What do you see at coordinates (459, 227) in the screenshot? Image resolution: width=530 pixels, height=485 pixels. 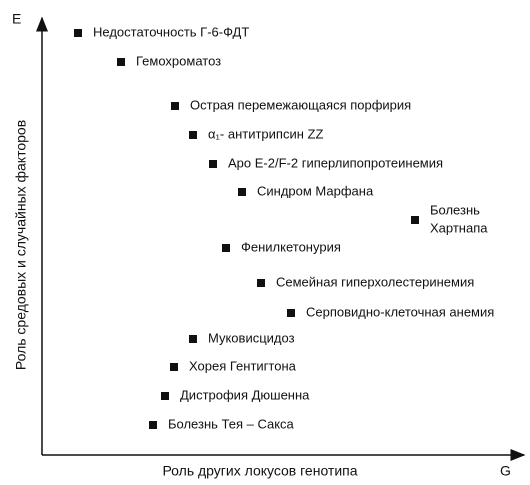 I see `item-label: Хартнапа` at bounding box center [459, 227].